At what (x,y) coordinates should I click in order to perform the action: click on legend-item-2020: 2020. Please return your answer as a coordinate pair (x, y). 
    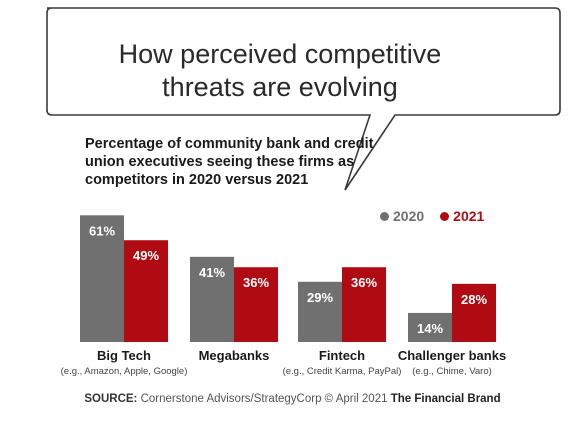
    Looking at the image, I should click on (402, 216).